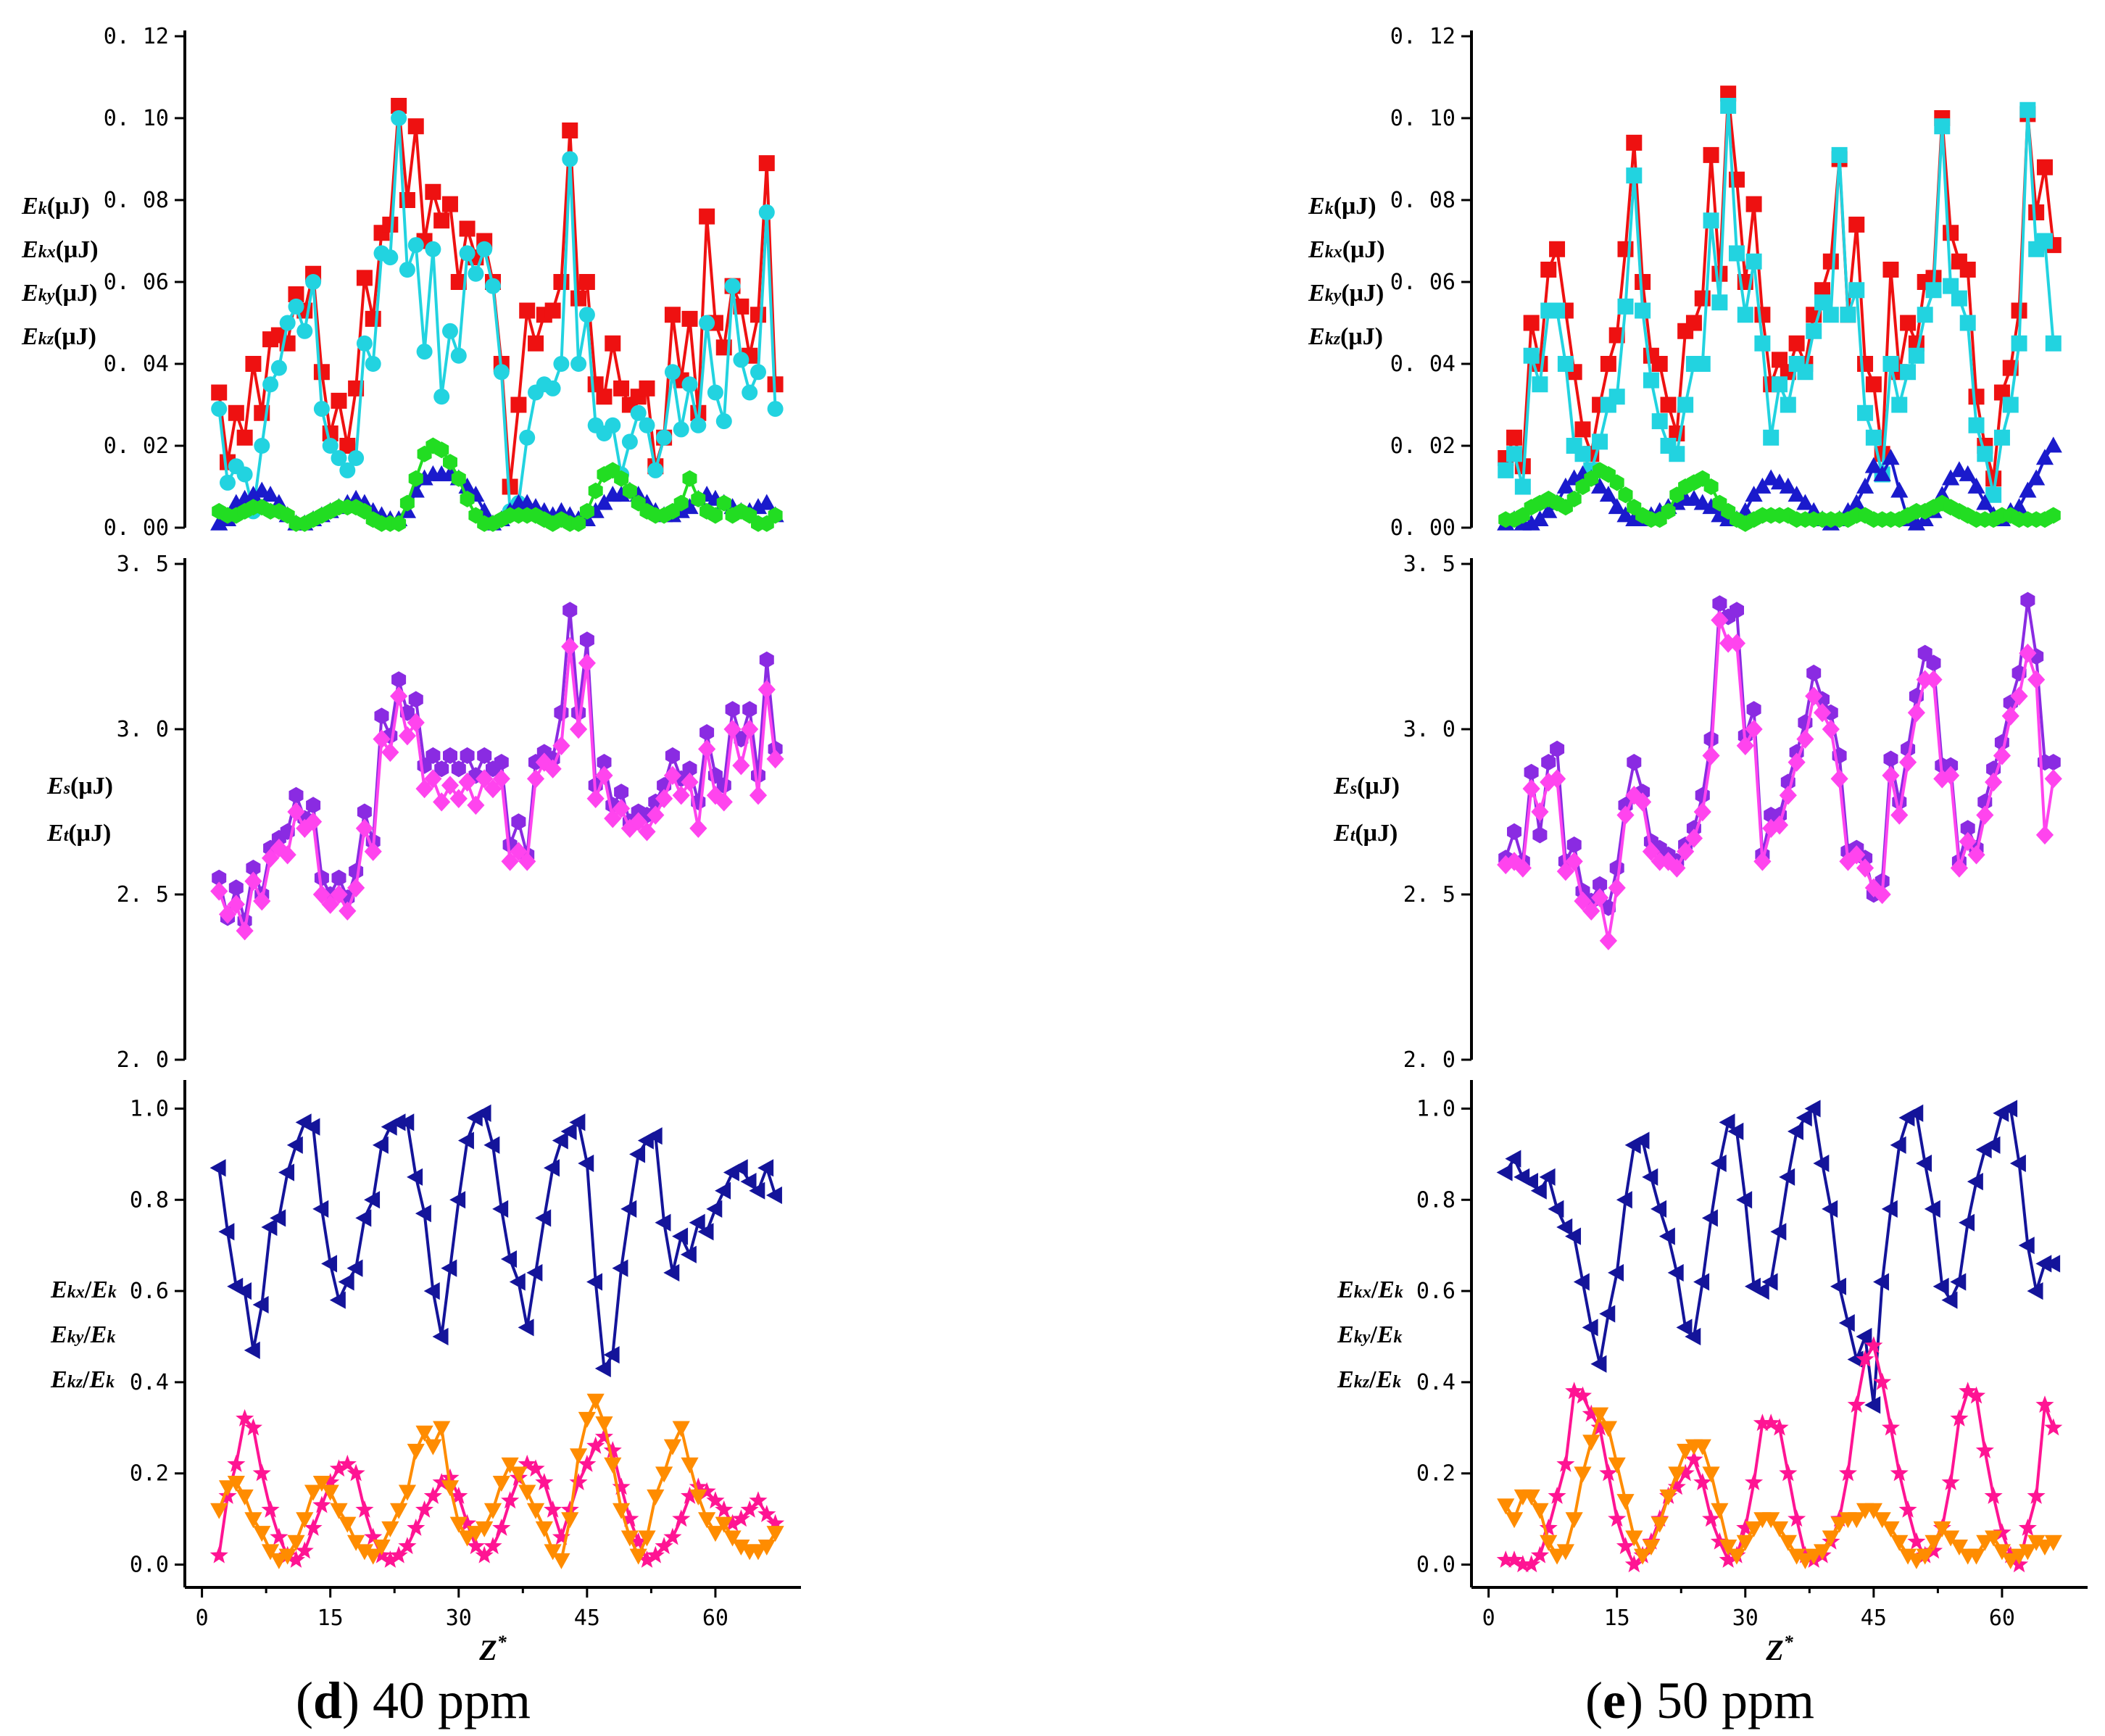  What do you see at coordinates (82, 1334) in the screenshot?
I see `y-axis-label: Eky/Ek` at bounding box center [82, 1334].